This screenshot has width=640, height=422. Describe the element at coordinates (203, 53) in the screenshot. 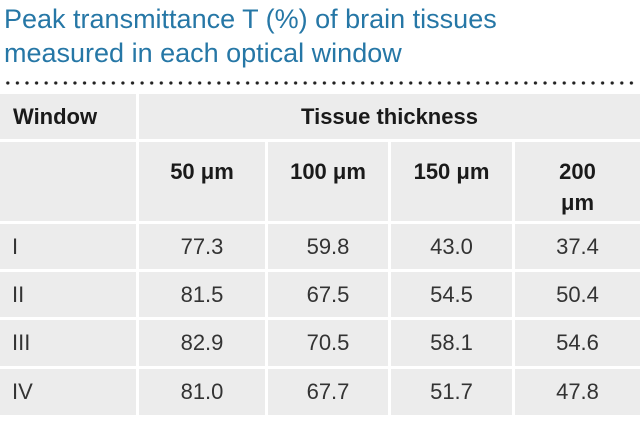

I see `title-line-2: measured in each optical window` at that location.